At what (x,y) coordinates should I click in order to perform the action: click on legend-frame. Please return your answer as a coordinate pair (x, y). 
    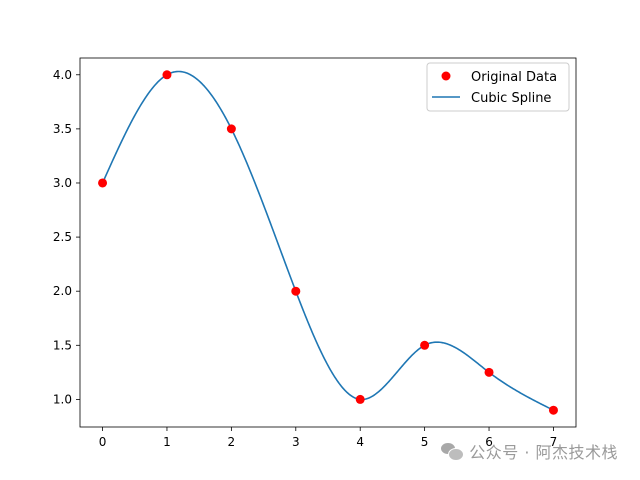
    Looking at the image, I should click on (498, 87).